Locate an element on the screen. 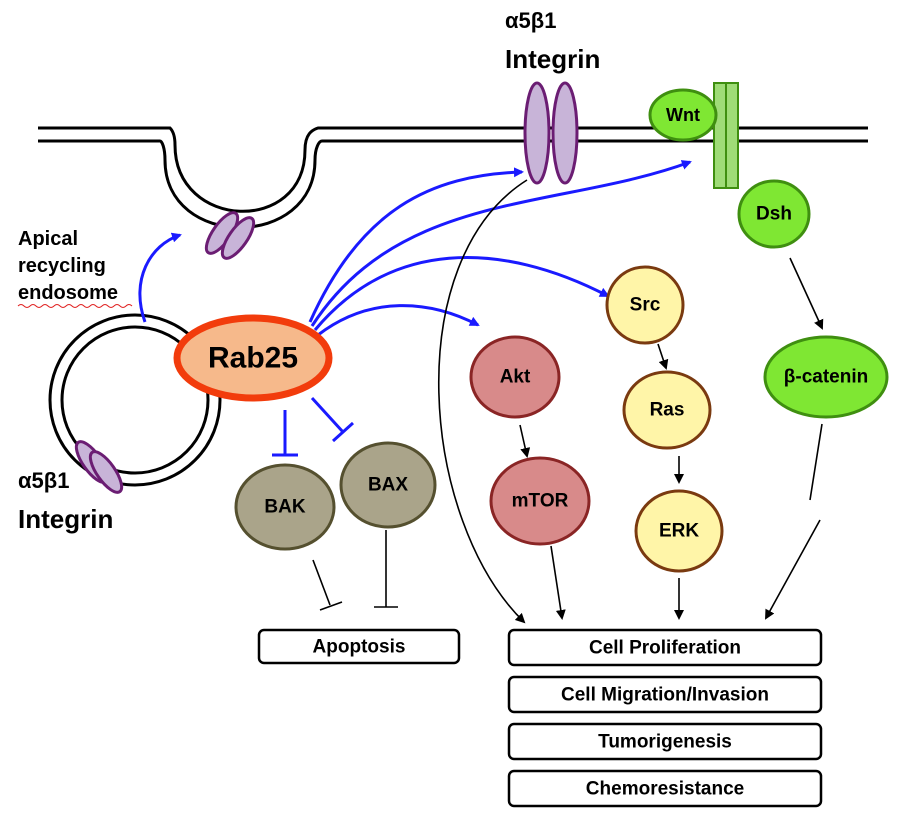  bak-node: BAK is located at coordinates (285, 507).